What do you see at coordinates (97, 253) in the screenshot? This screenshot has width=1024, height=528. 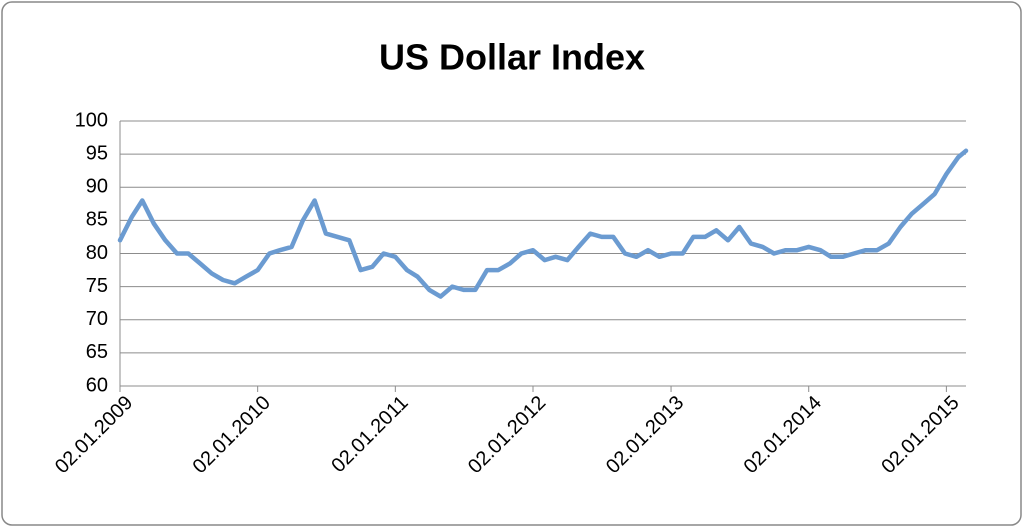 I see `y-tick-label: 80` at bounding box center [97, 253].